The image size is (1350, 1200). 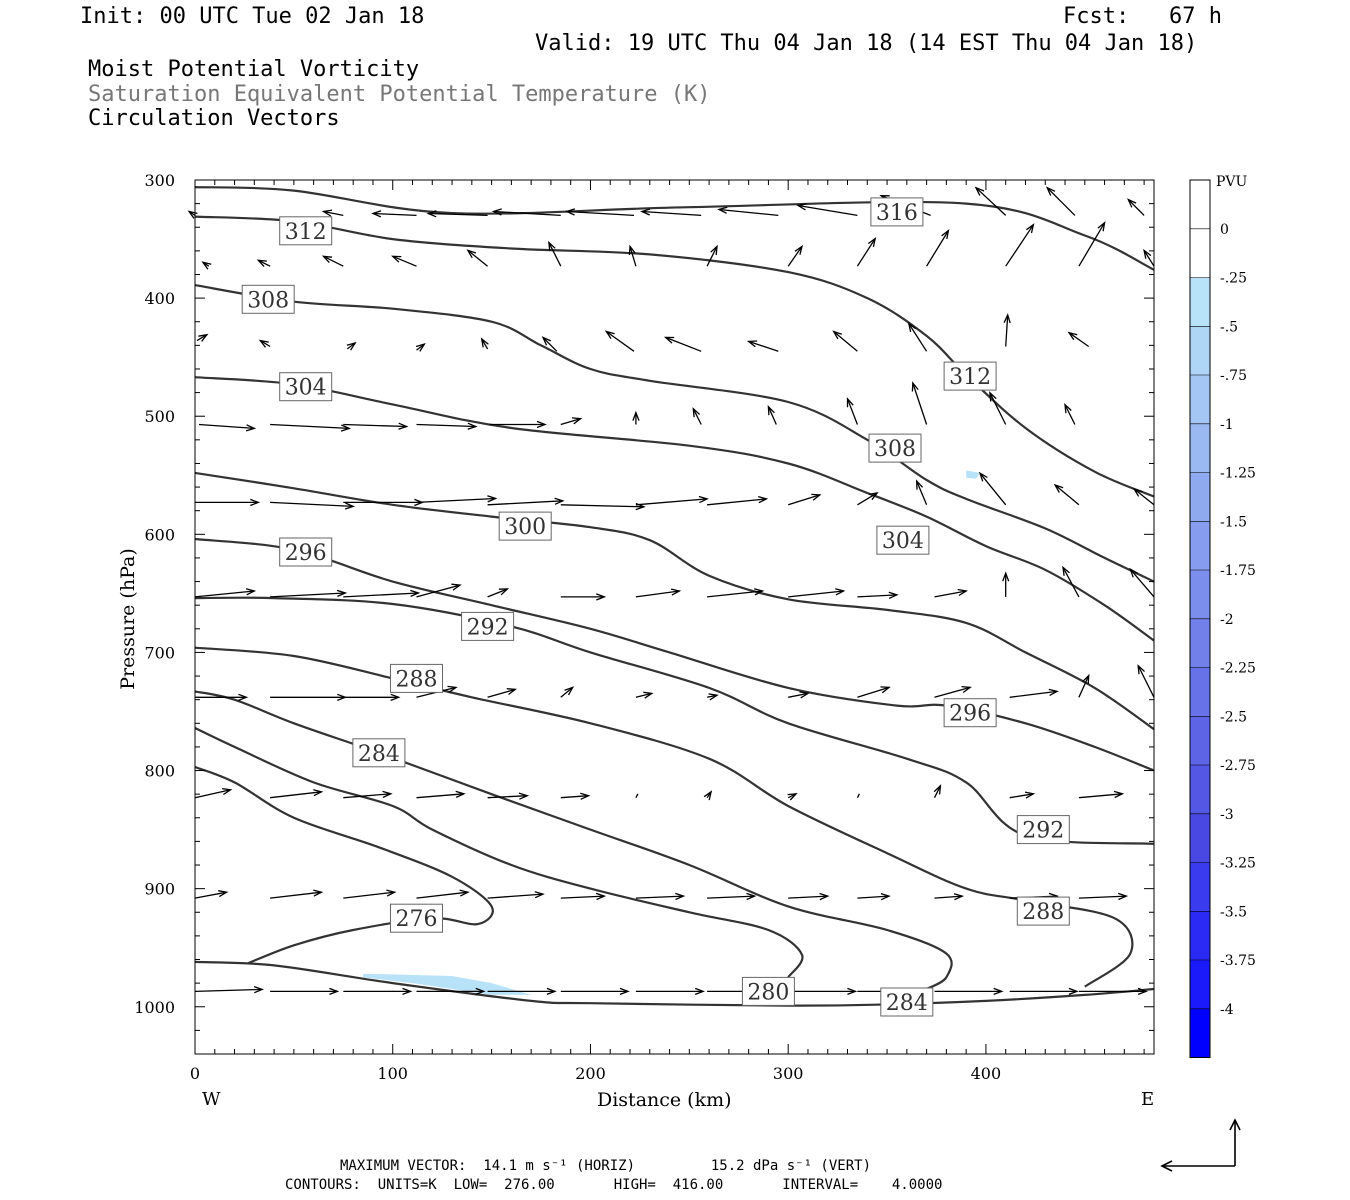 I want to click on colorbar-label: -1.75, so click(x=1238, y=571).